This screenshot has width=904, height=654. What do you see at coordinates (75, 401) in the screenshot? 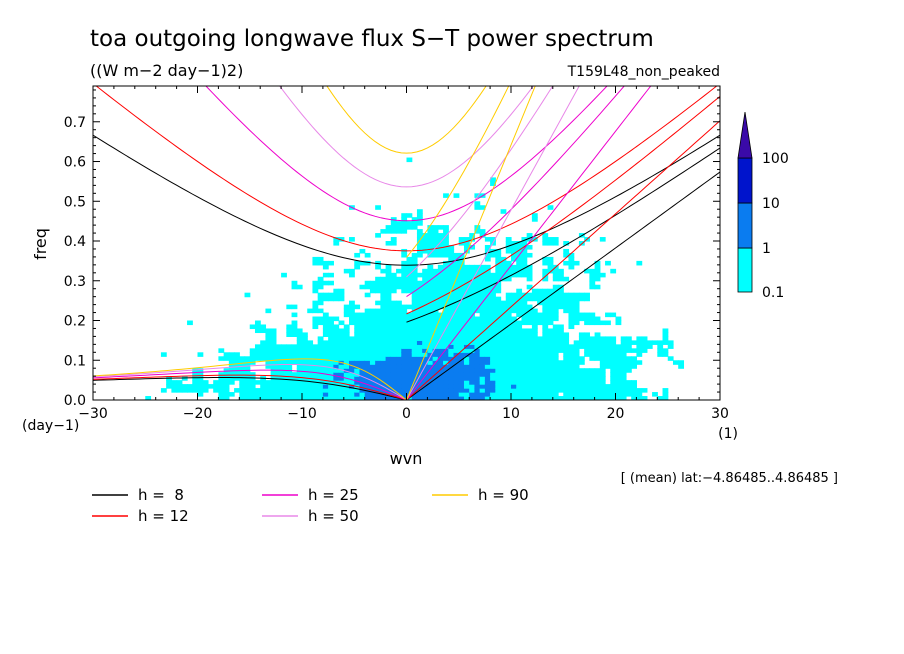
I see `y-tick-label: 0.0` at bounding box center [75, 401].